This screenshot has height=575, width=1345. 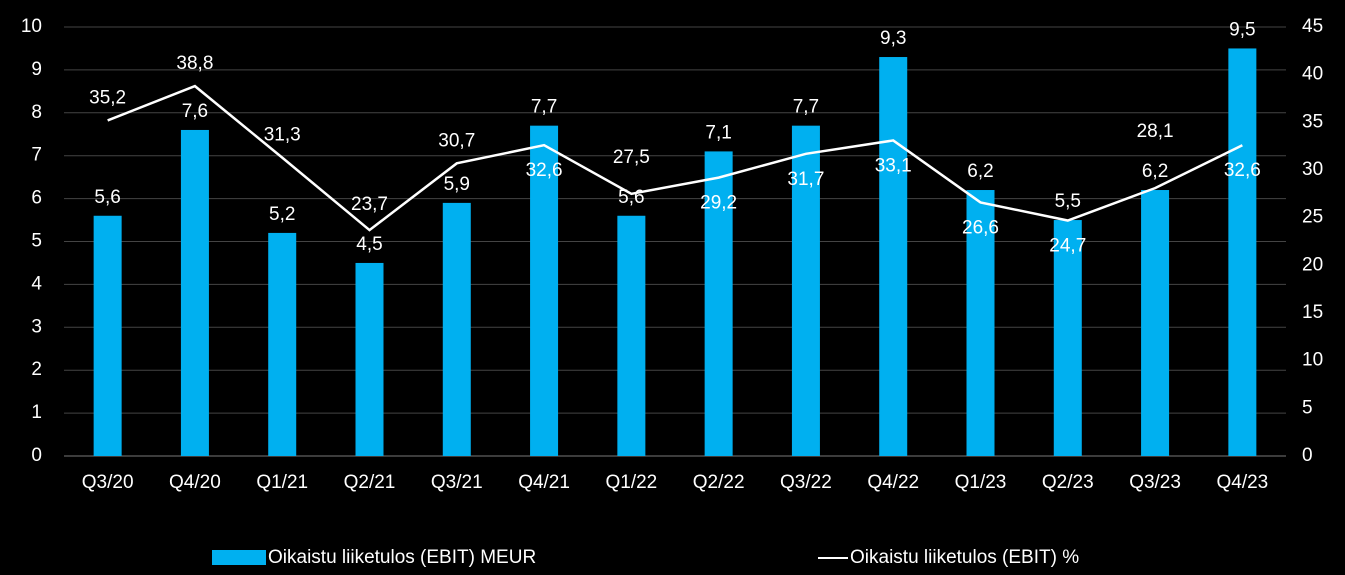 What do you see at coordinates (31, 26) in the screenshot?
I see `y-tick-label: 10` at bounding box center [31, 26].